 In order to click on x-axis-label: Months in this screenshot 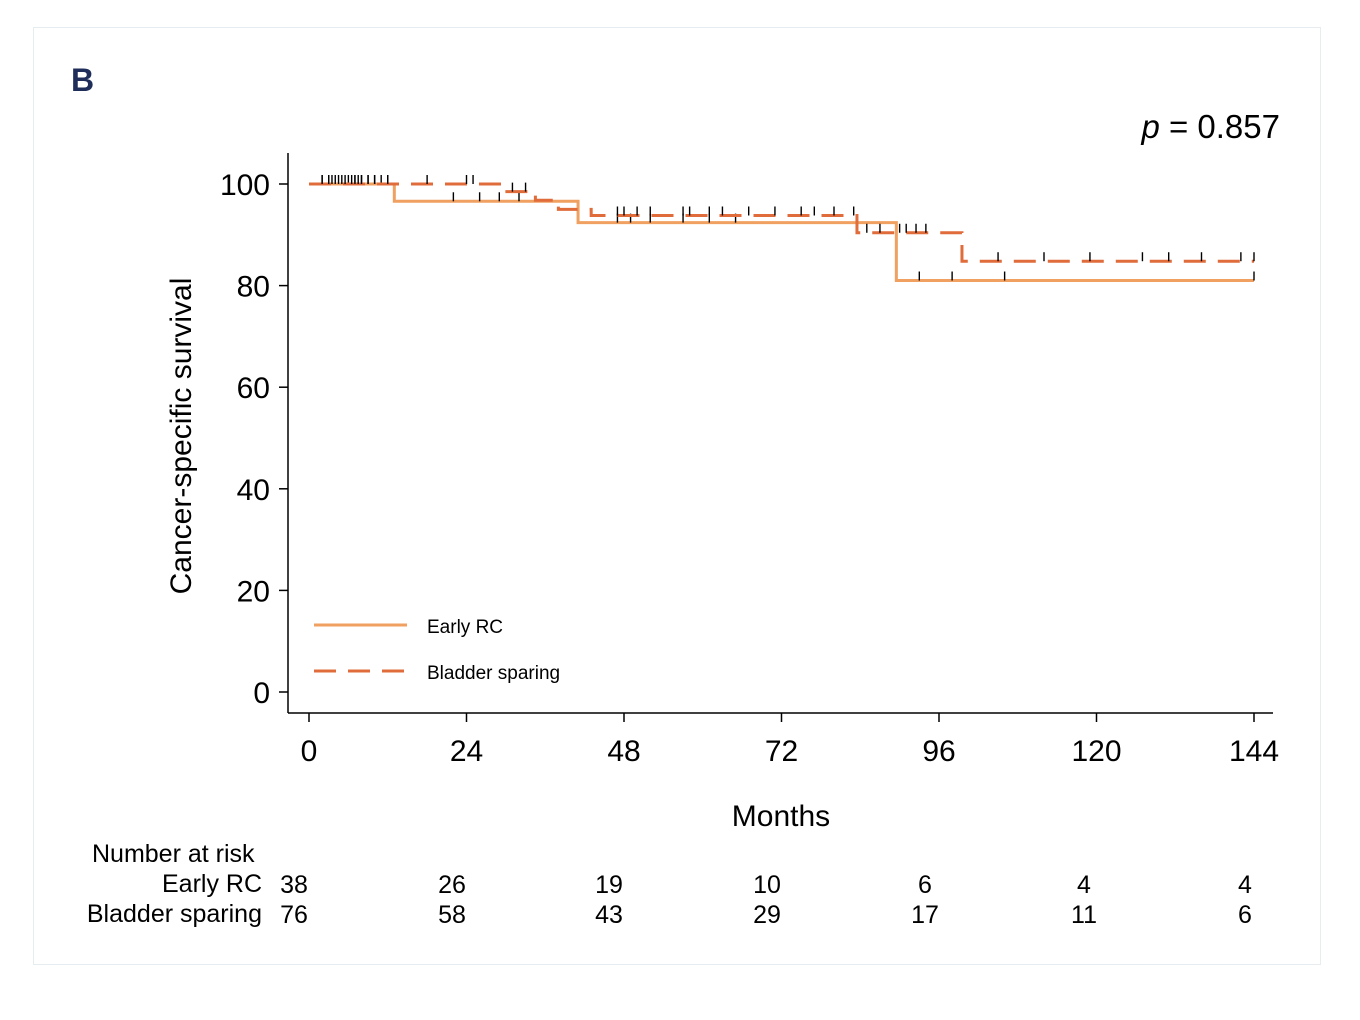, I will do `click(781, 816)`.